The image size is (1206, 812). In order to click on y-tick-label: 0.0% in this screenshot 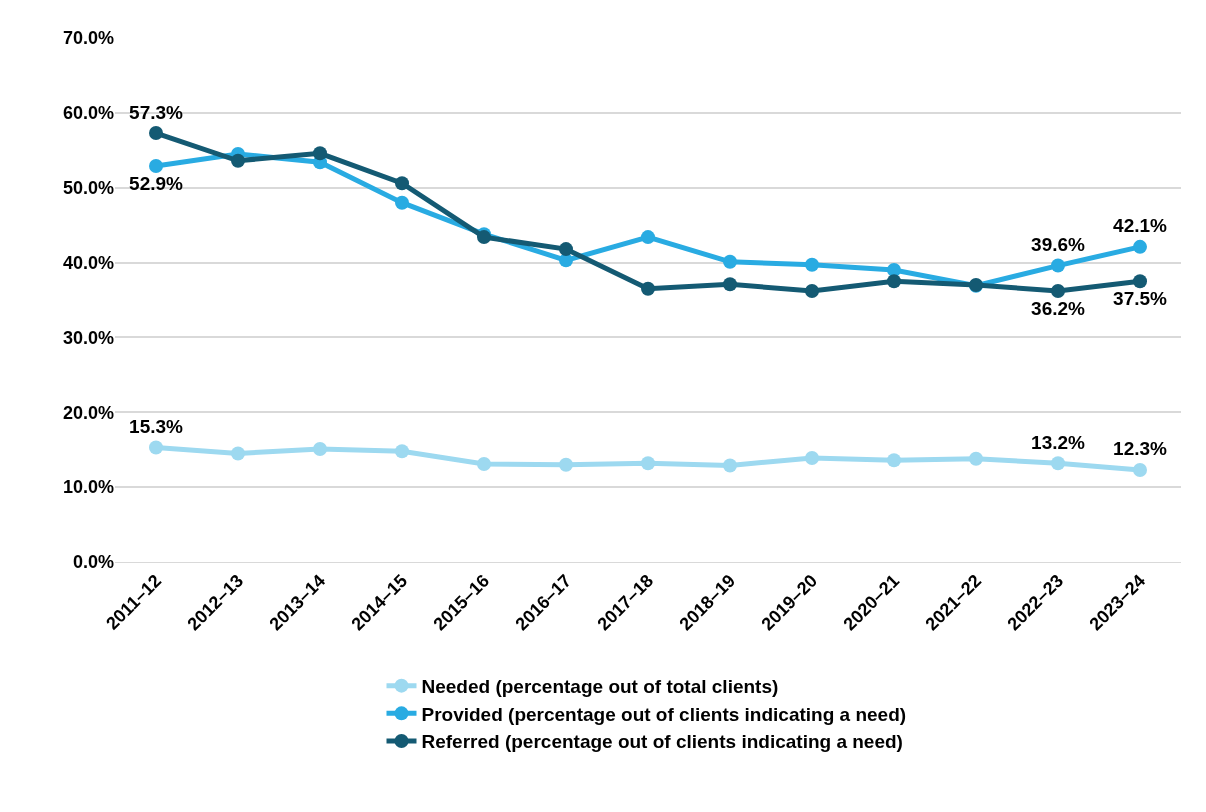, I will do `click(93, 562)`.